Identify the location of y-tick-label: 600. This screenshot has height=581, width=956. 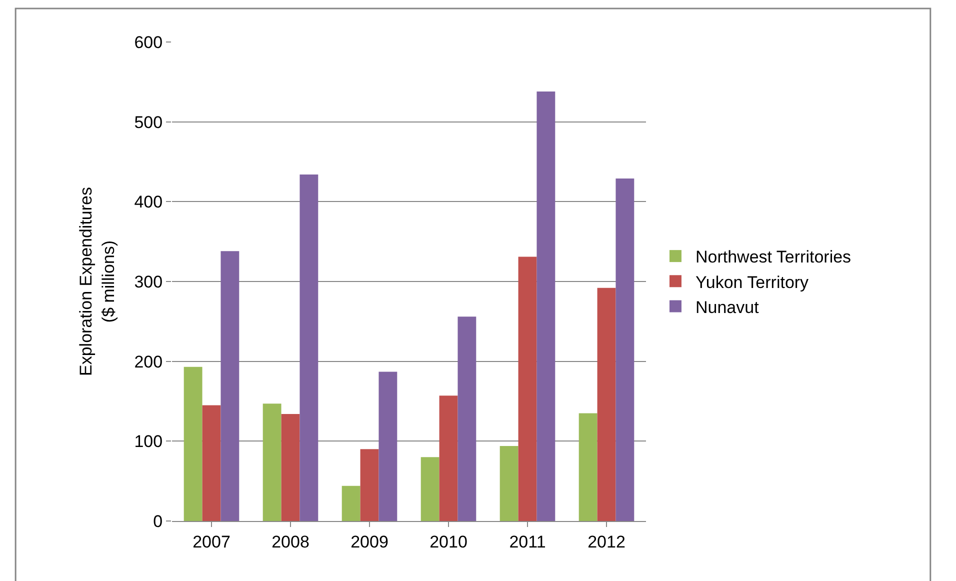
(148, 42).